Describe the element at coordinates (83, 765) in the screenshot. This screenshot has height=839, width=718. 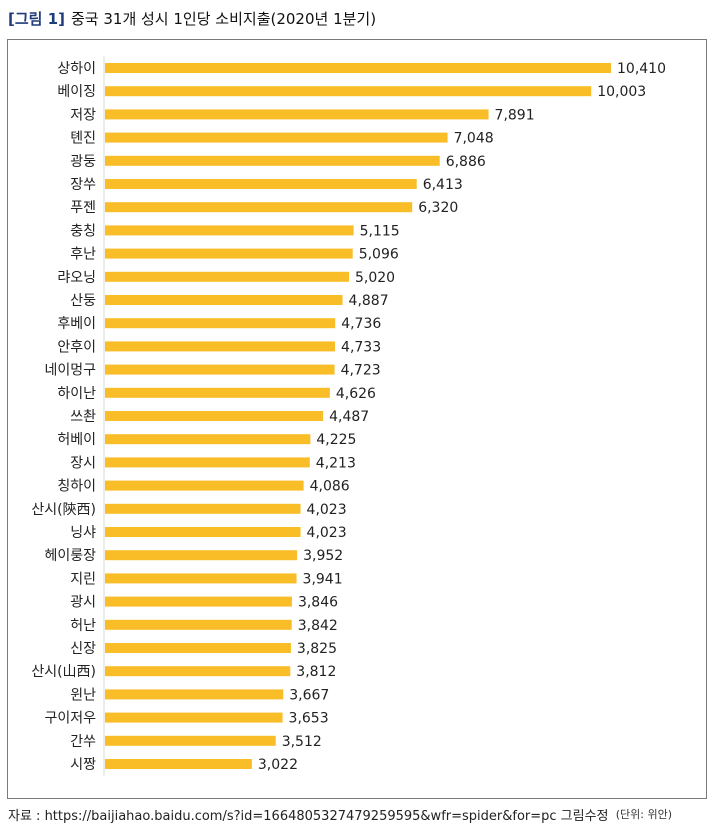
I see `category-label: 시짱` at that location.